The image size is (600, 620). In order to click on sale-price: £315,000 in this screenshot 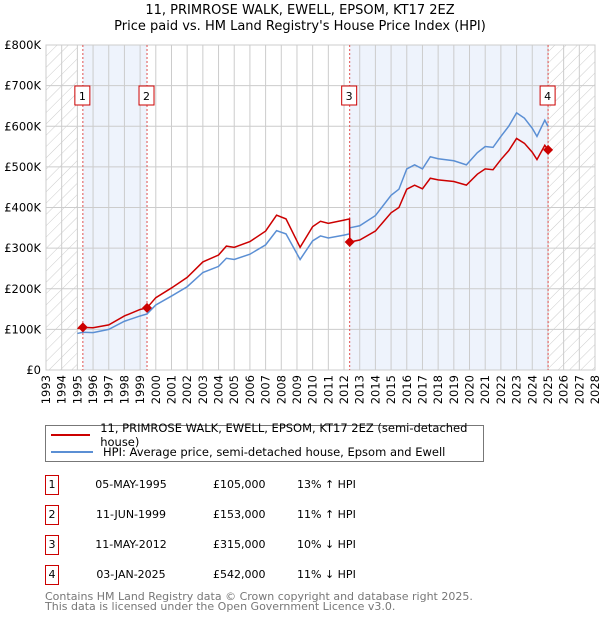, I will do `click(239, 544)`.